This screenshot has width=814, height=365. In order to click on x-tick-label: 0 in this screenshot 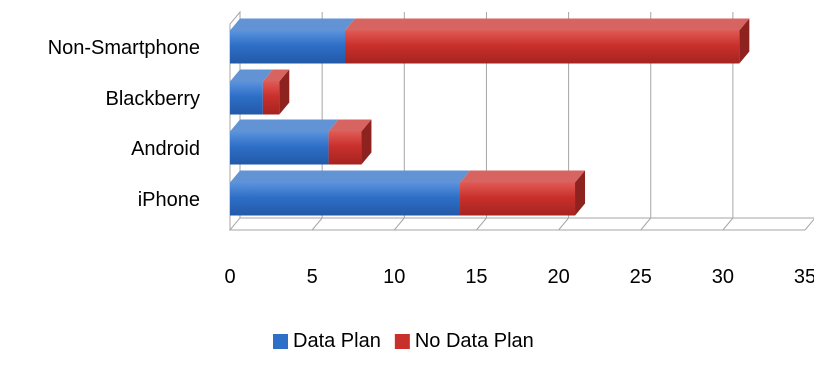, I will do `click(229, 277)`.